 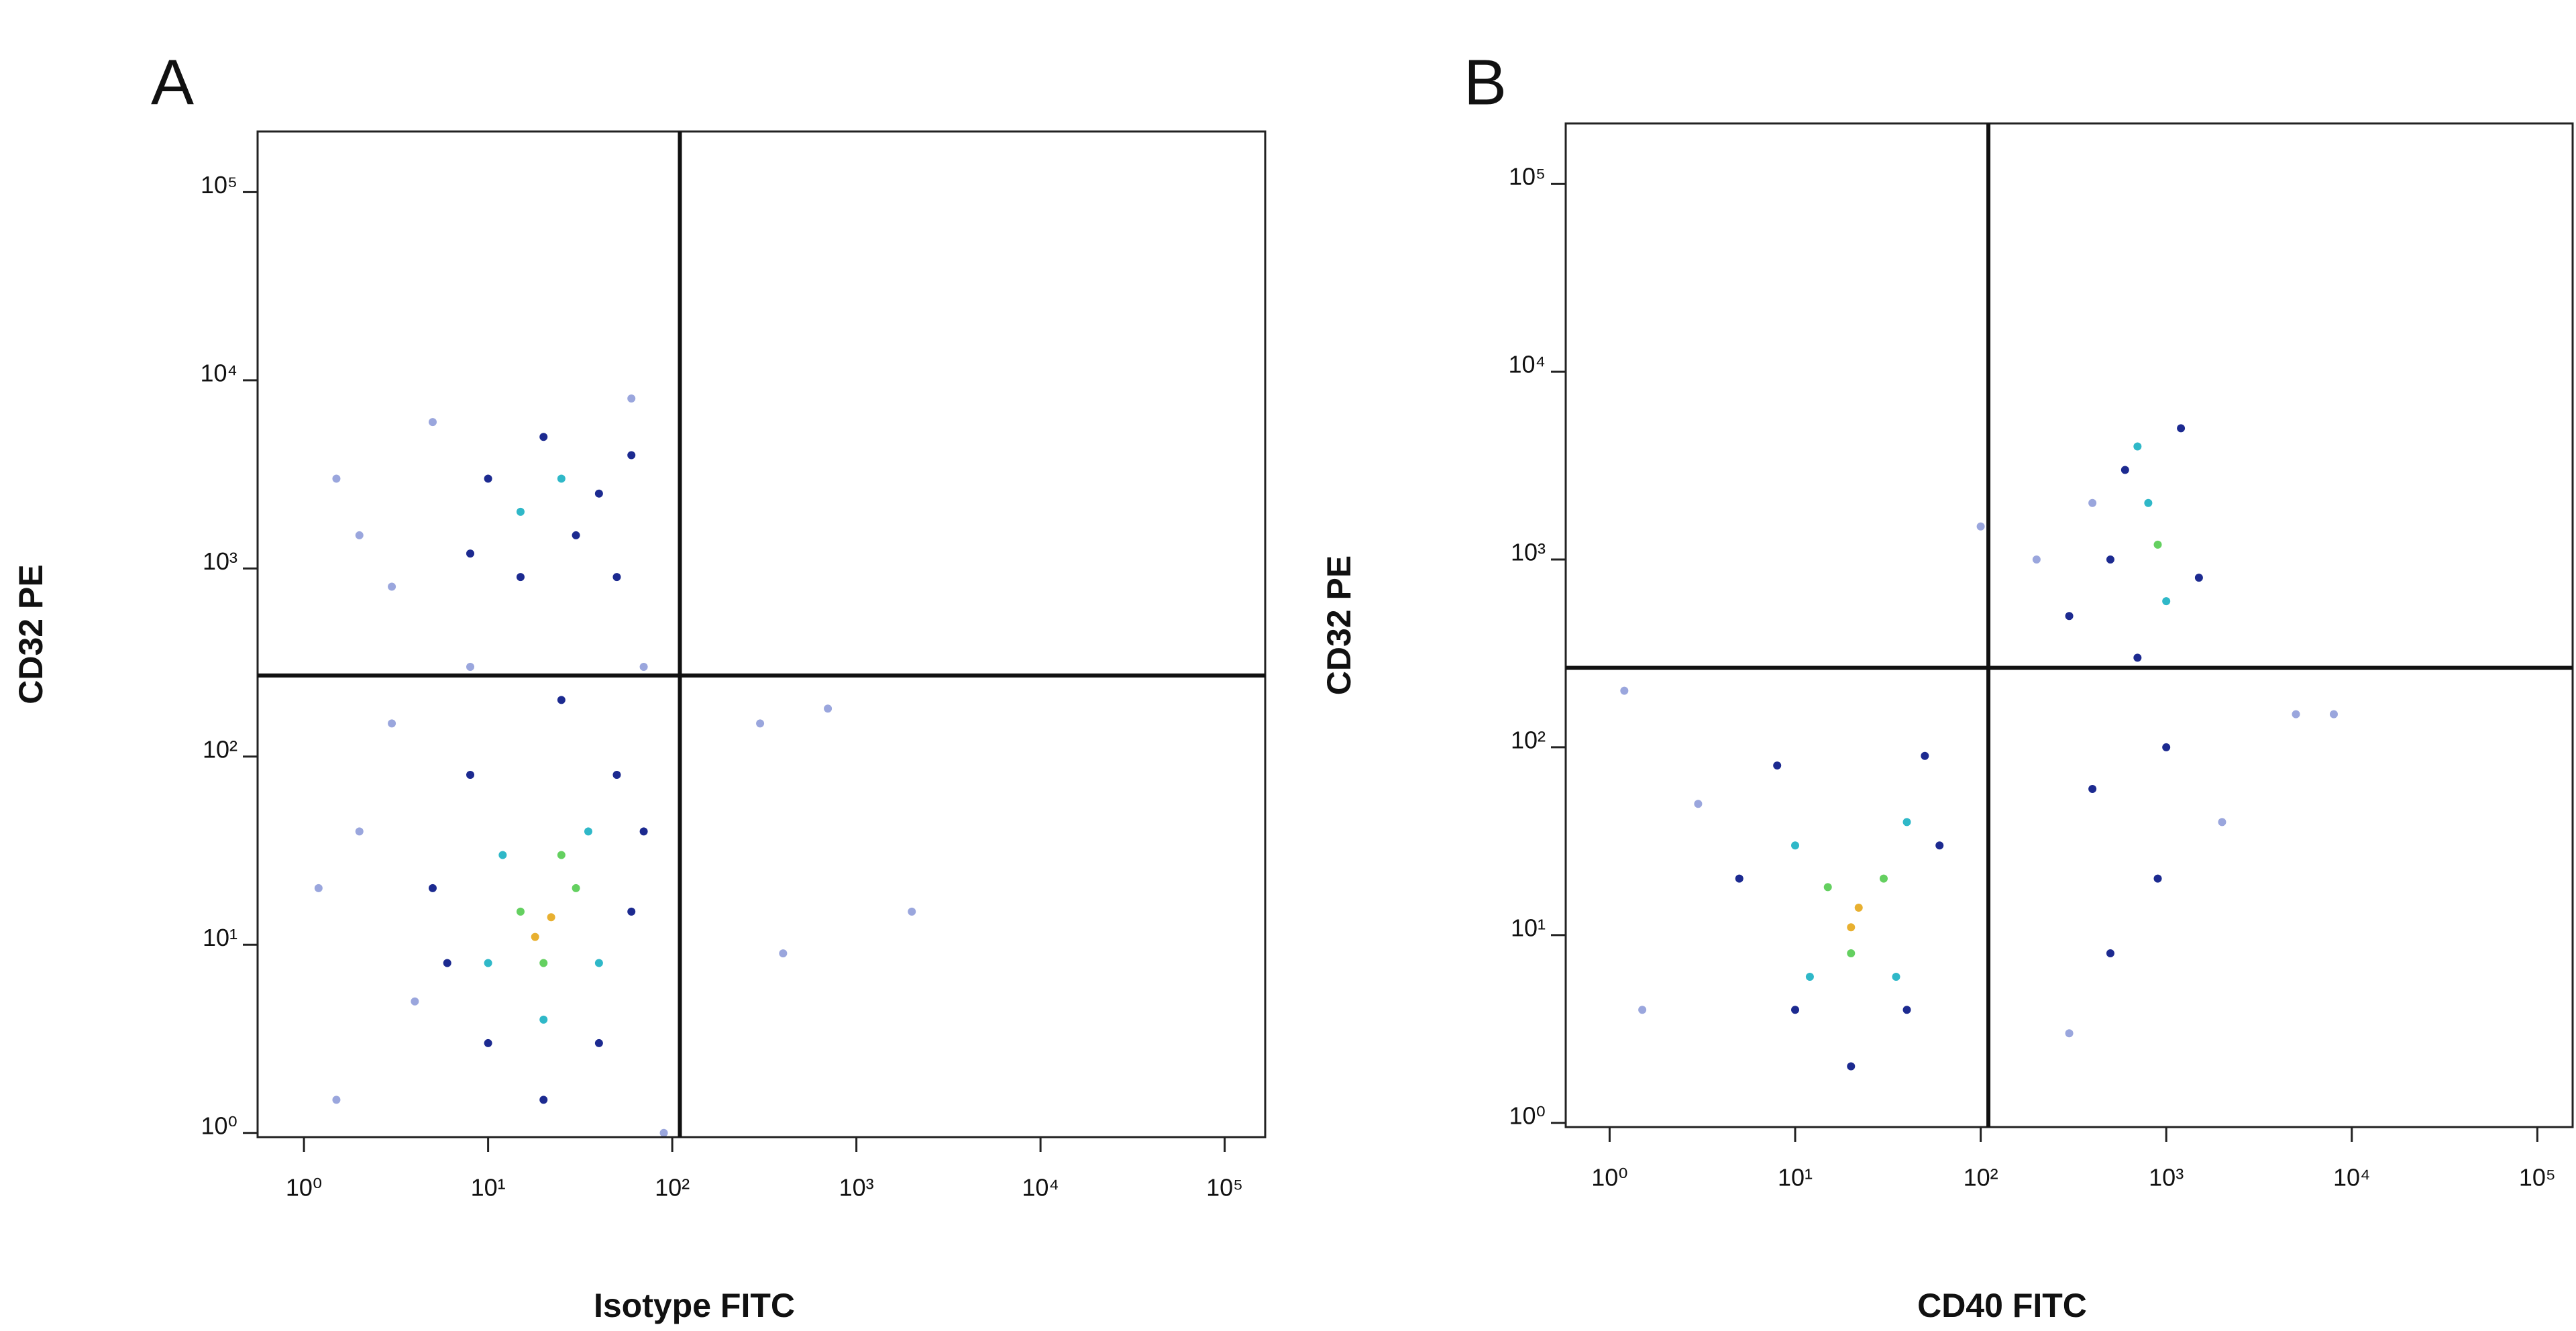 I want to click on panel-label: B, so click(x=1485, y=82).